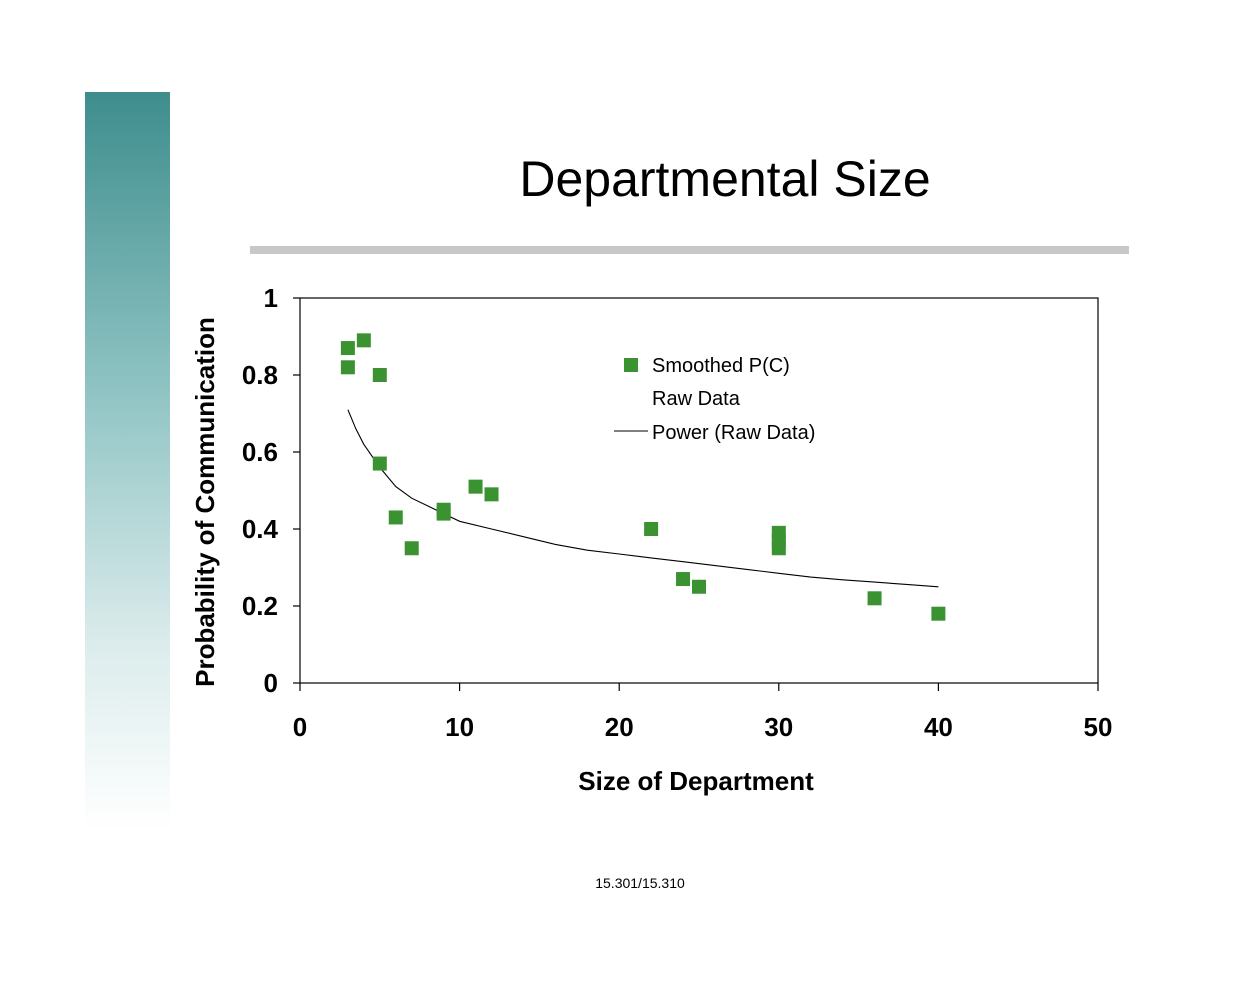 Image resolution: width=1254 pixels, height=982 pixels. I want to click on slide-title: Departmental Size, so click(725, 179).